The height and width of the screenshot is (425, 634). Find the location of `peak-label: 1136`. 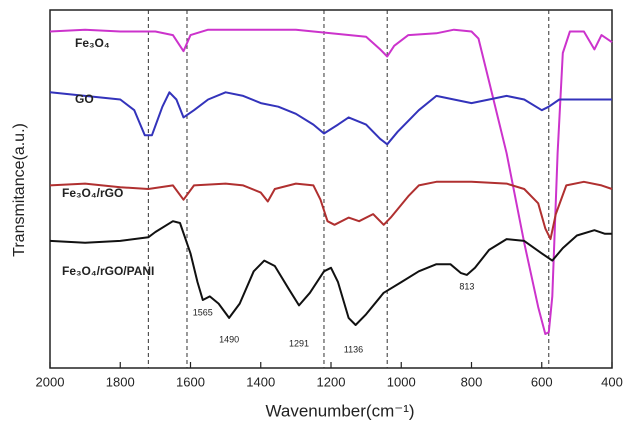

peak-label: 1136 is located at coordinates (353, 349).